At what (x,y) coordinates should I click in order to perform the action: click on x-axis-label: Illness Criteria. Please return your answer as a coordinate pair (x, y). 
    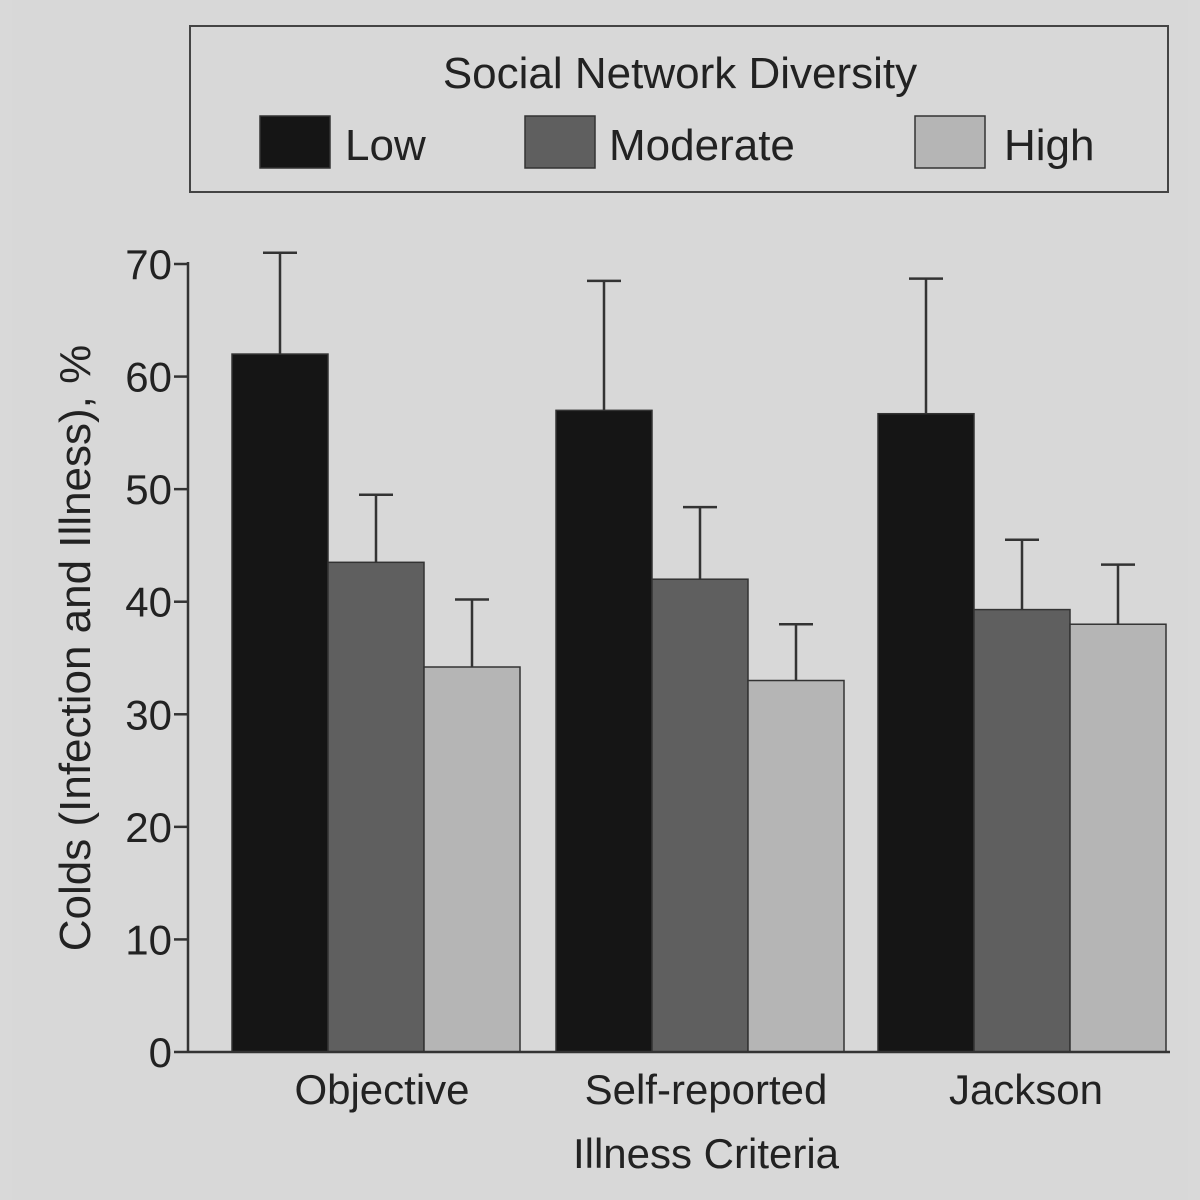
    Looking at the image, I should click on (706, 1153).